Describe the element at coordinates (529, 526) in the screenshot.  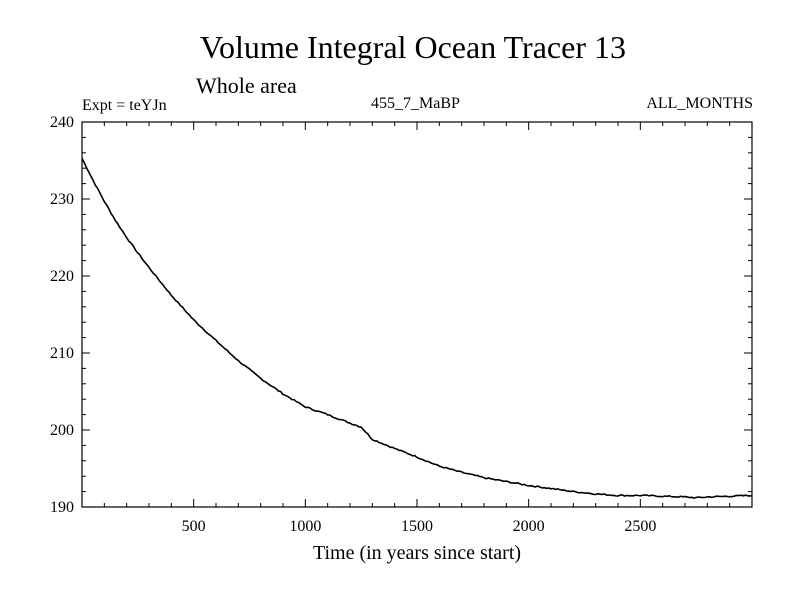
I see `x-tick-label: 2000` at that location.